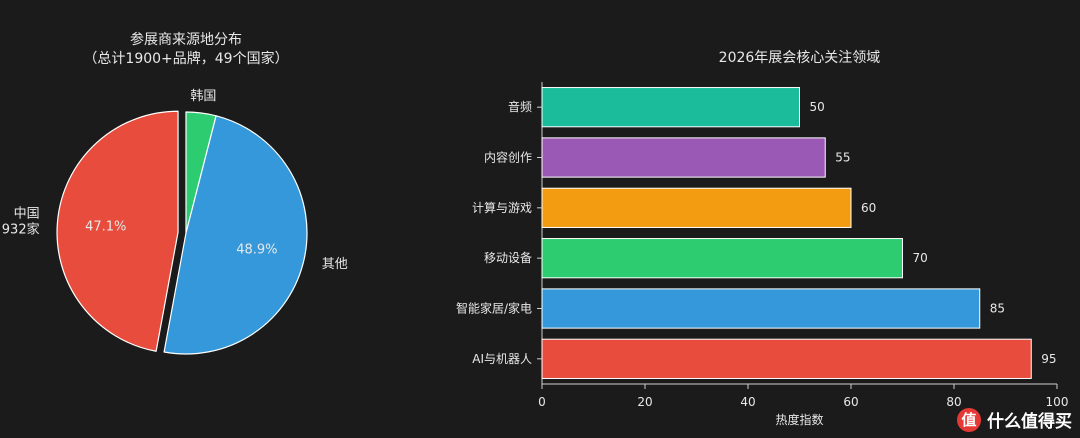 The image size is (1080, 438). What do you see at coordinates (850, 402) in the screenshot?
I see `x-tick-label: 60` at bounding box center [850, 402].